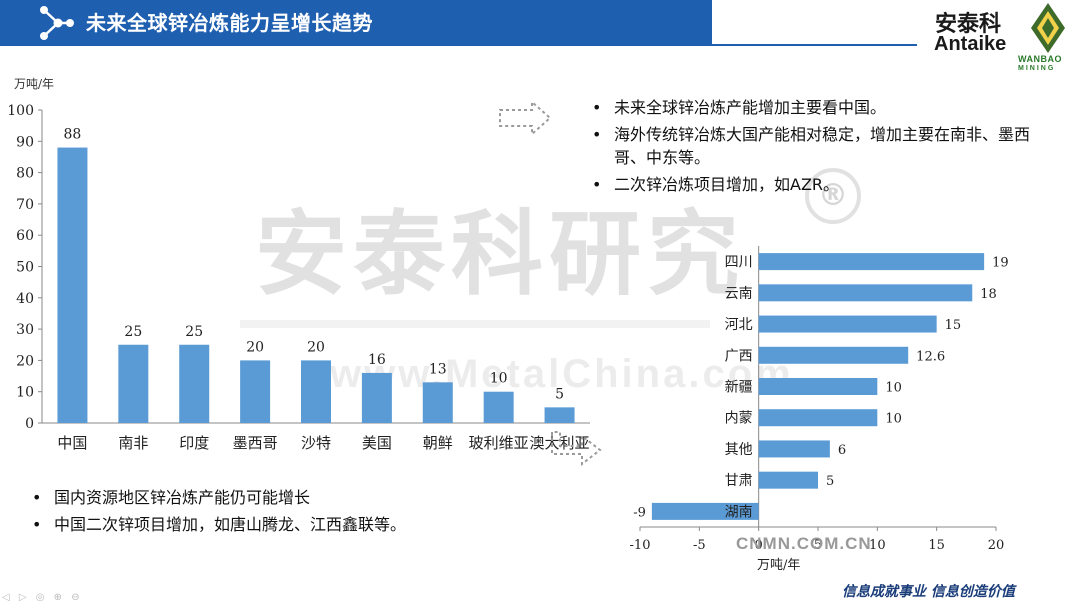  I want to click on y-tick-label: 60, so click(25, 236).